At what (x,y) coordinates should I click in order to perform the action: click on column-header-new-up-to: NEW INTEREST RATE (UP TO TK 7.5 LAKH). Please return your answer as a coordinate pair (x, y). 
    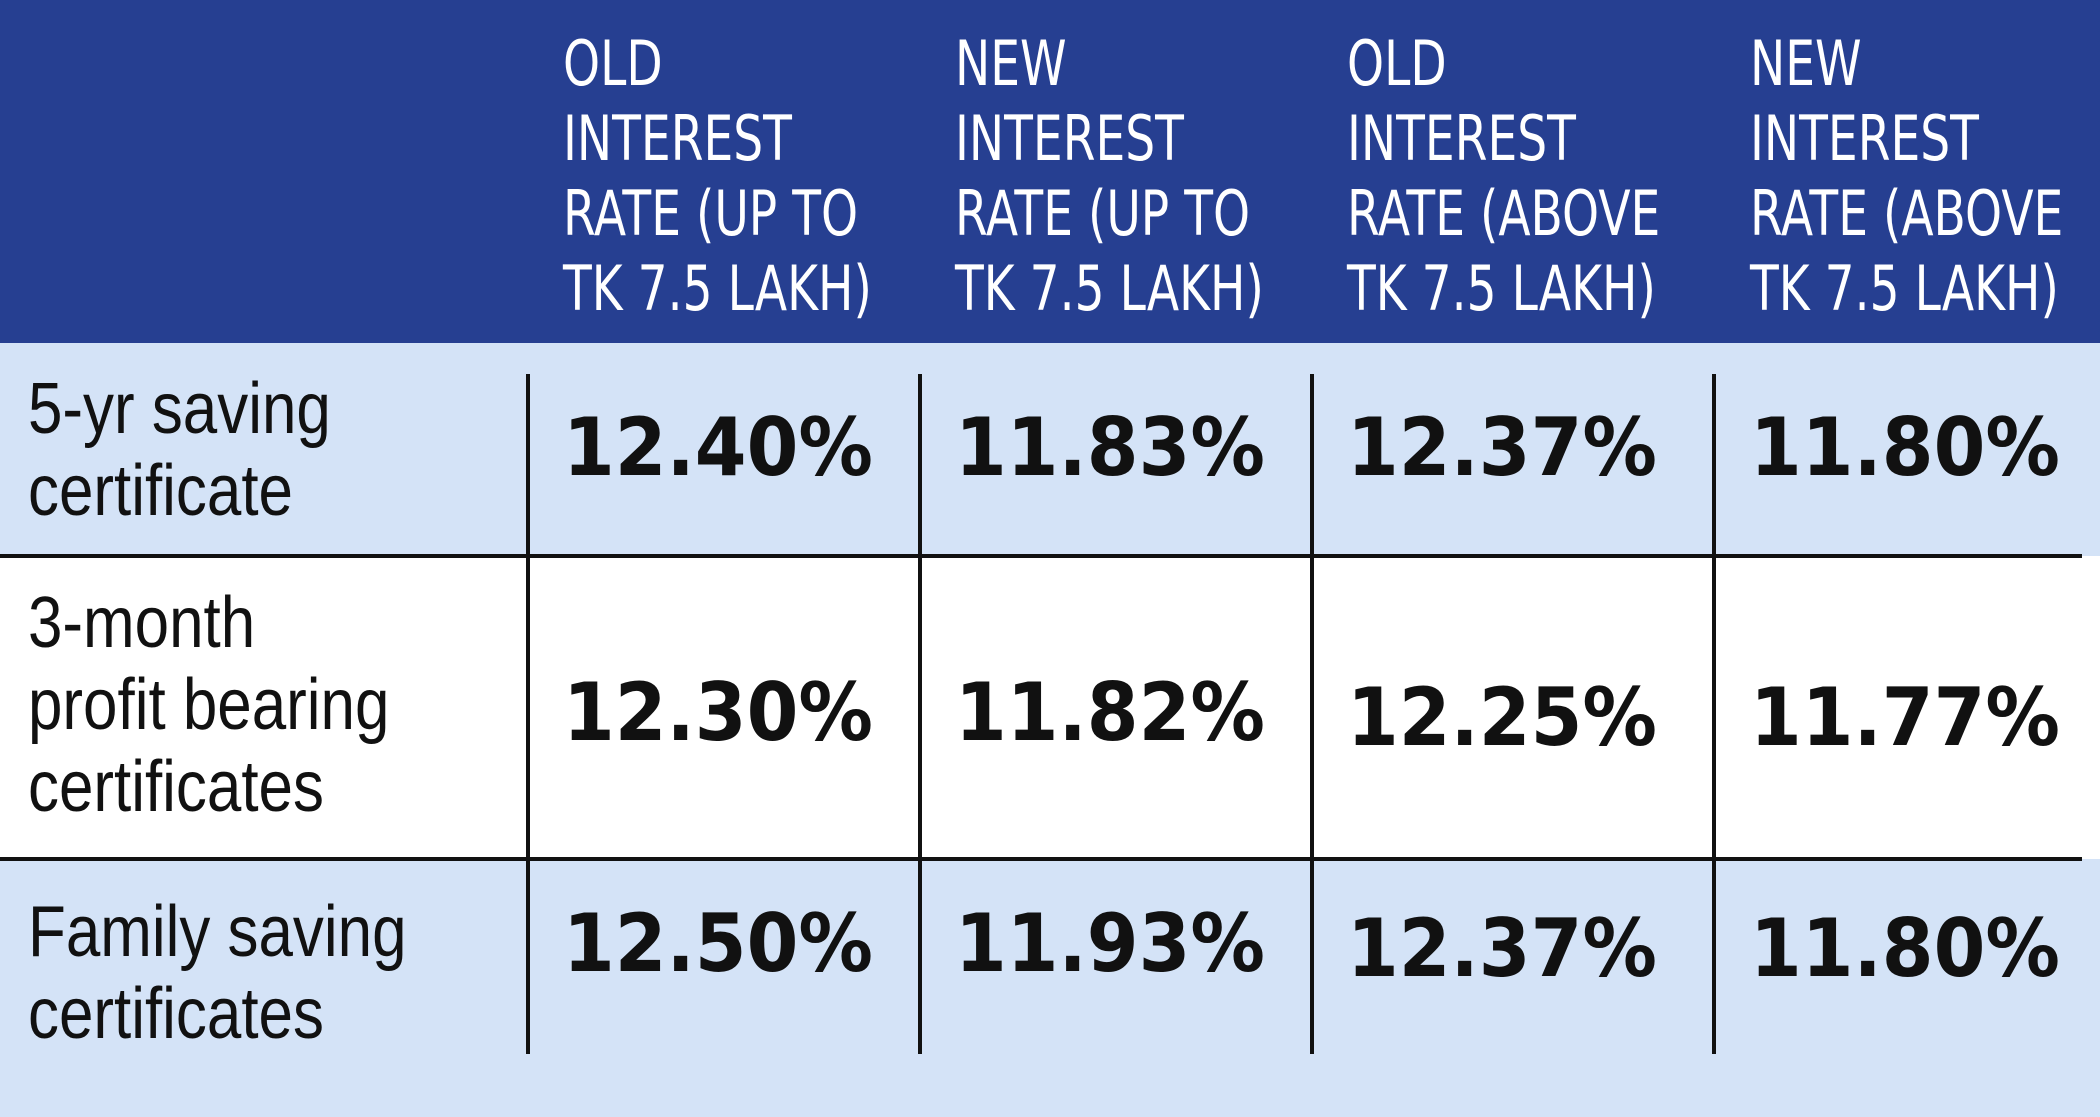
    Looking at the image, I should click on (1109, 176).